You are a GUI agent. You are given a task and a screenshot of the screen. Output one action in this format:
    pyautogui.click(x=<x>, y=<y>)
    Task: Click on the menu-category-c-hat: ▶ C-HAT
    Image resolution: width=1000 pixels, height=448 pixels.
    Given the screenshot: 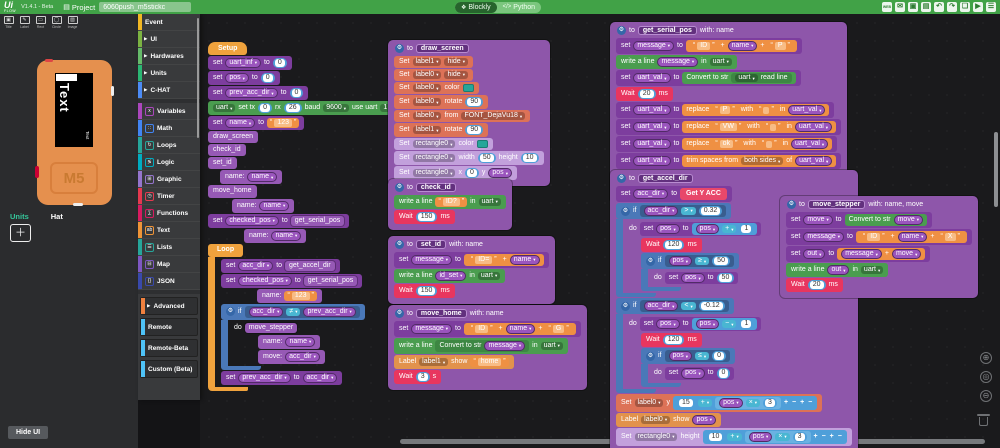 What is the action you would take?
    pyautogui.click(x=169, y=90)
    